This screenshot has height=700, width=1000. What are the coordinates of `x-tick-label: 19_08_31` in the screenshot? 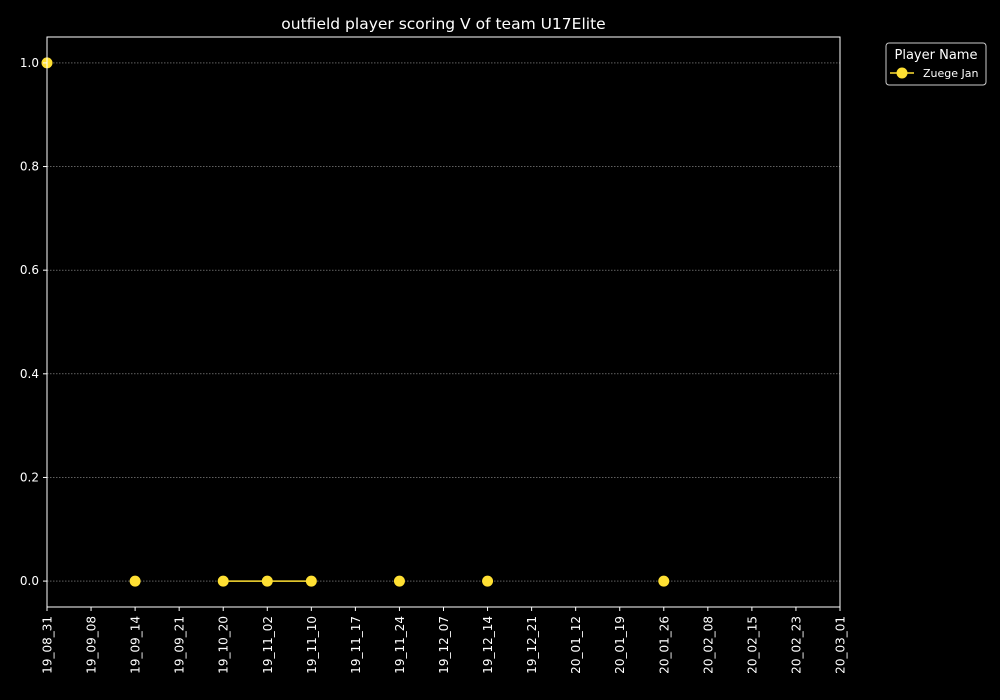 It's located at (48, 645).